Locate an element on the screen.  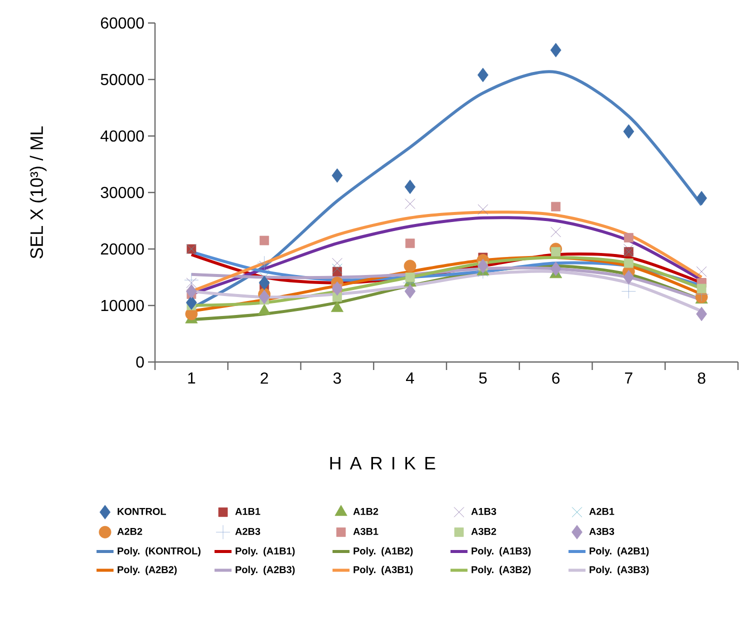
legend-label: A1B2 is located at coordinates (365, 511).